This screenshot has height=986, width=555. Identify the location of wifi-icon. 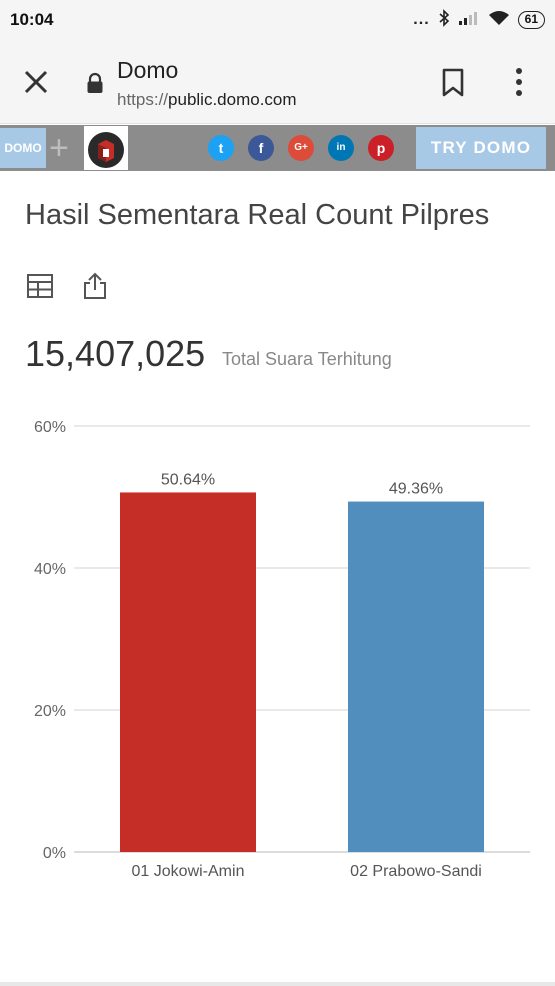
(499, 20).